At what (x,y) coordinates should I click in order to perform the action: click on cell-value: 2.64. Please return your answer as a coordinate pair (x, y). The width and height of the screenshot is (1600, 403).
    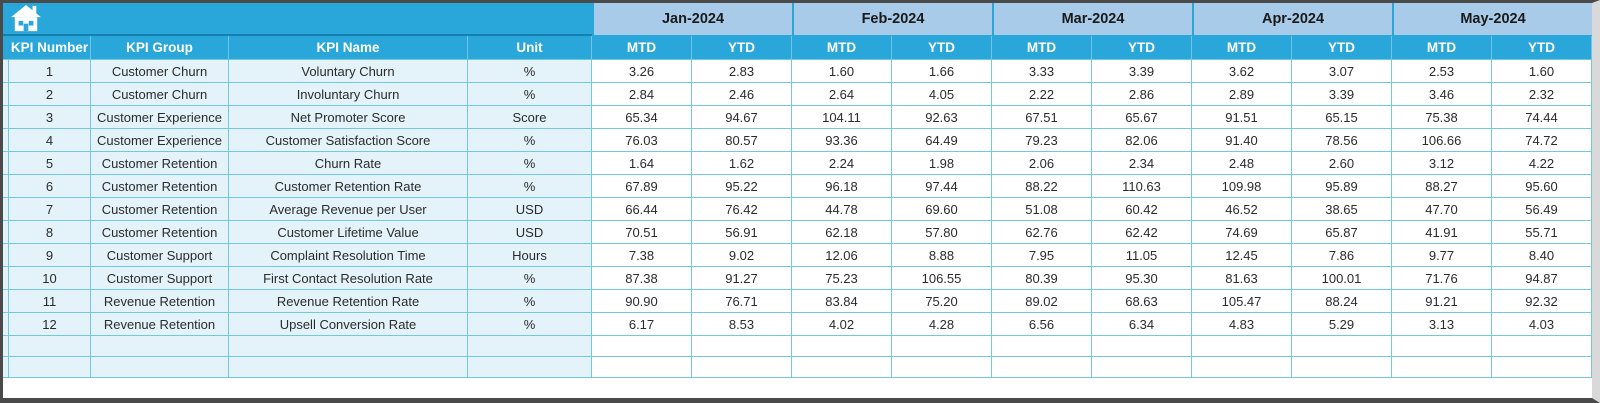
    Looking at the image, I should click on (842, 94).